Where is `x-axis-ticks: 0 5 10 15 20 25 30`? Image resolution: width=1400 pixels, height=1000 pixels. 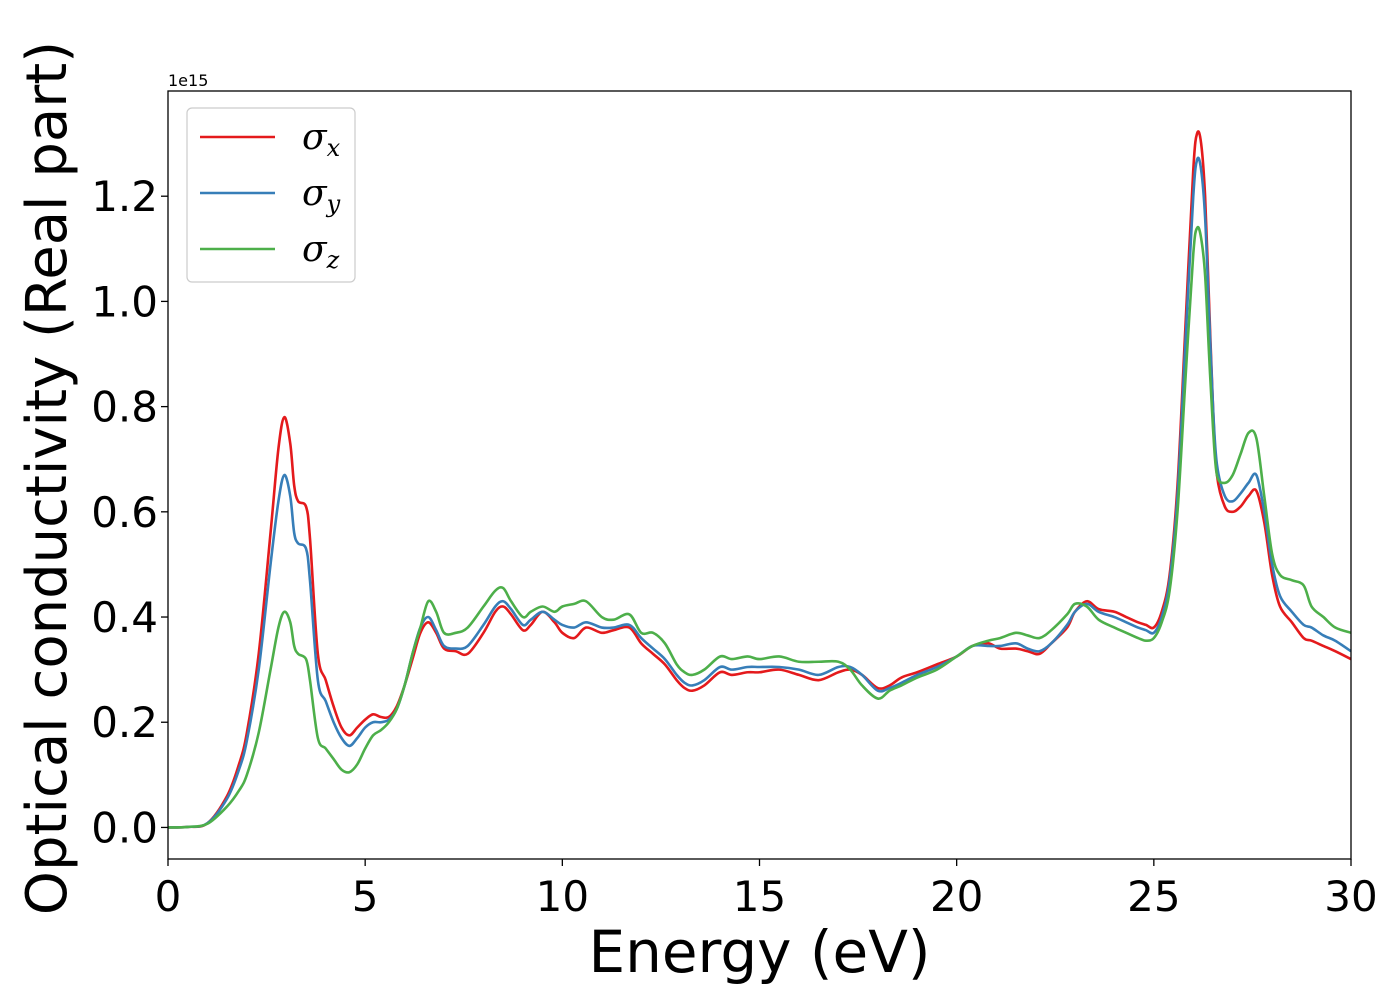 x-axis-ticks: 0 5 10 15 20 25 30 is located at coordinates (766, 890).